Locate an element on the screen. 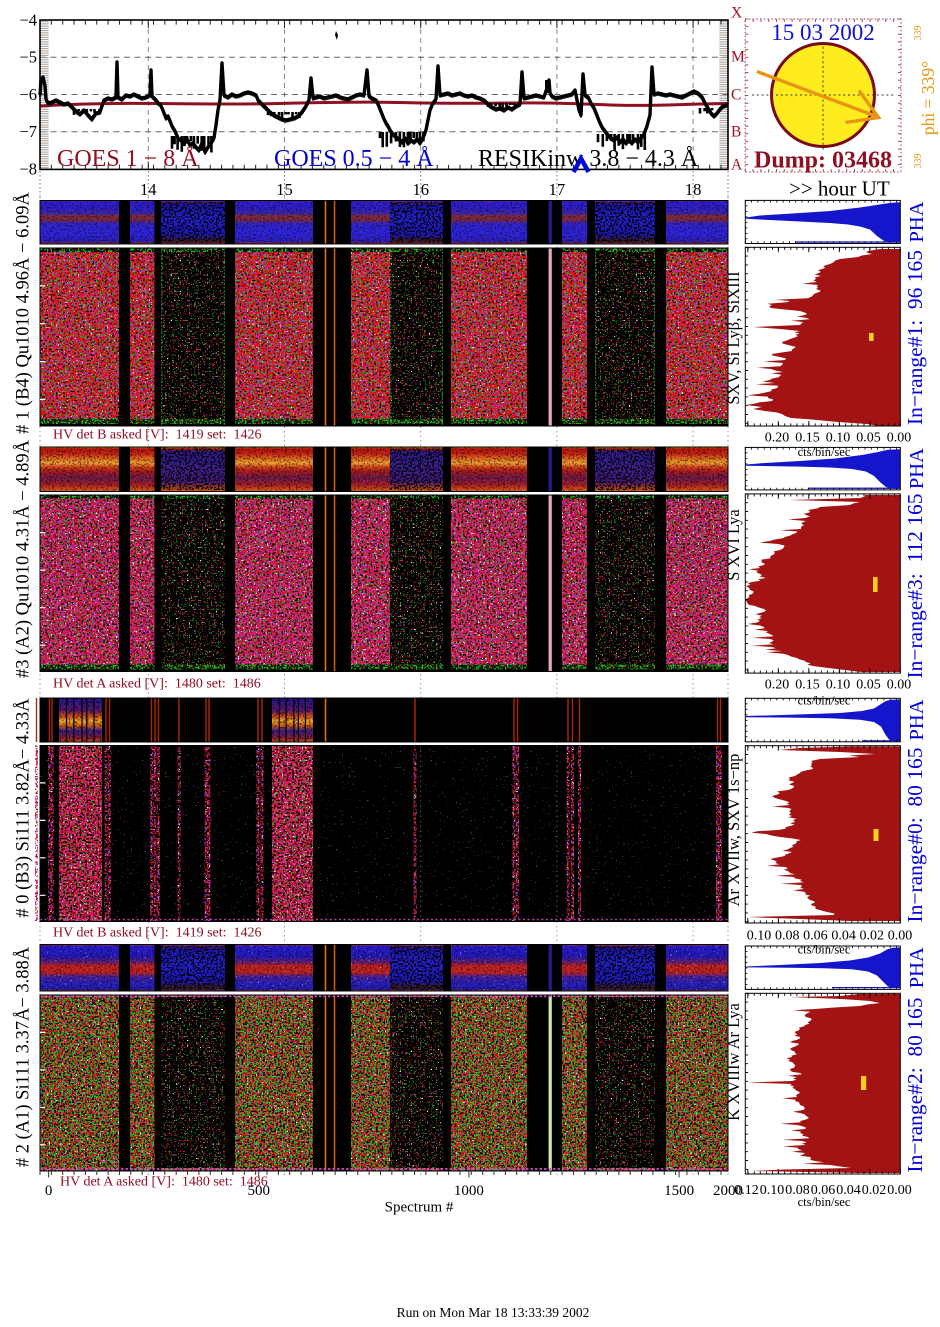 Image resolution: width=940 pixels, height=1327 pixels. svg-text: −4 is located at coordinates (28, 19).